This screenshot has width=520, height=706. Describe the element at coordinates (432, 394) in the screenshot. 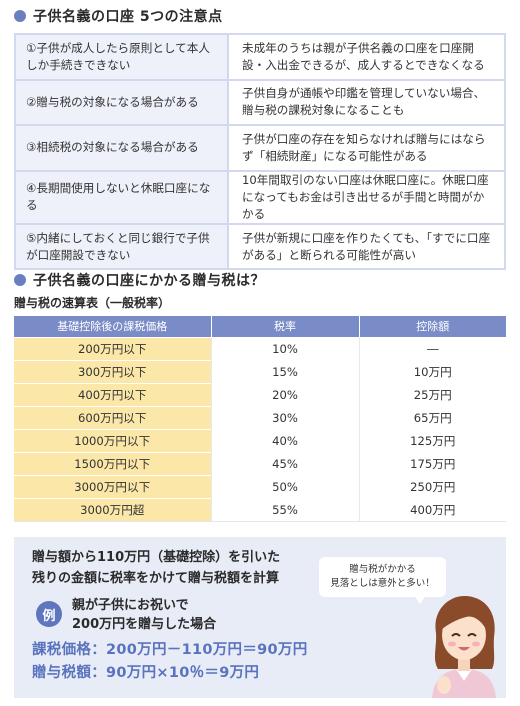

I see `cell-deduction: 25万円` at that location.